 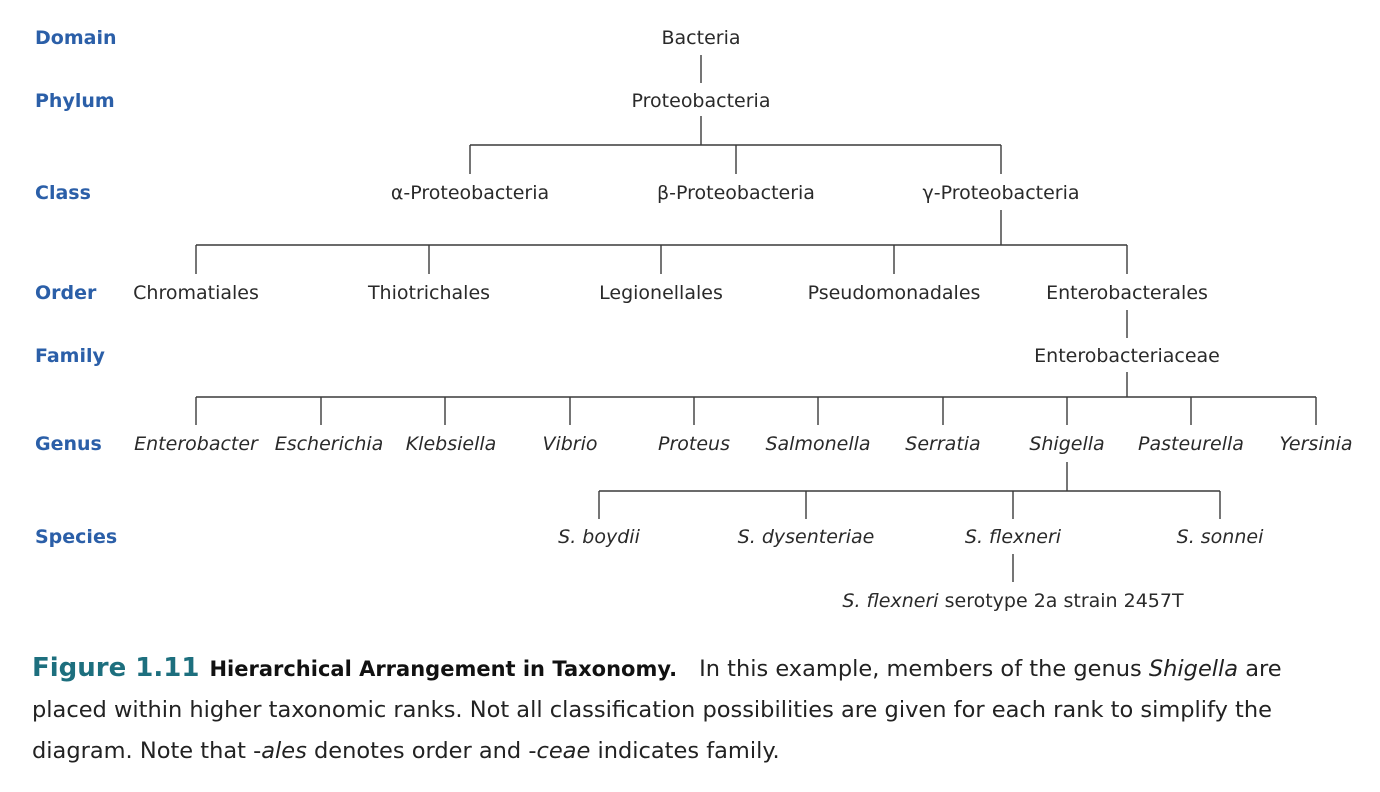 I want to click on node-class: β-Proteobacteria, so click(x=736, y=193).